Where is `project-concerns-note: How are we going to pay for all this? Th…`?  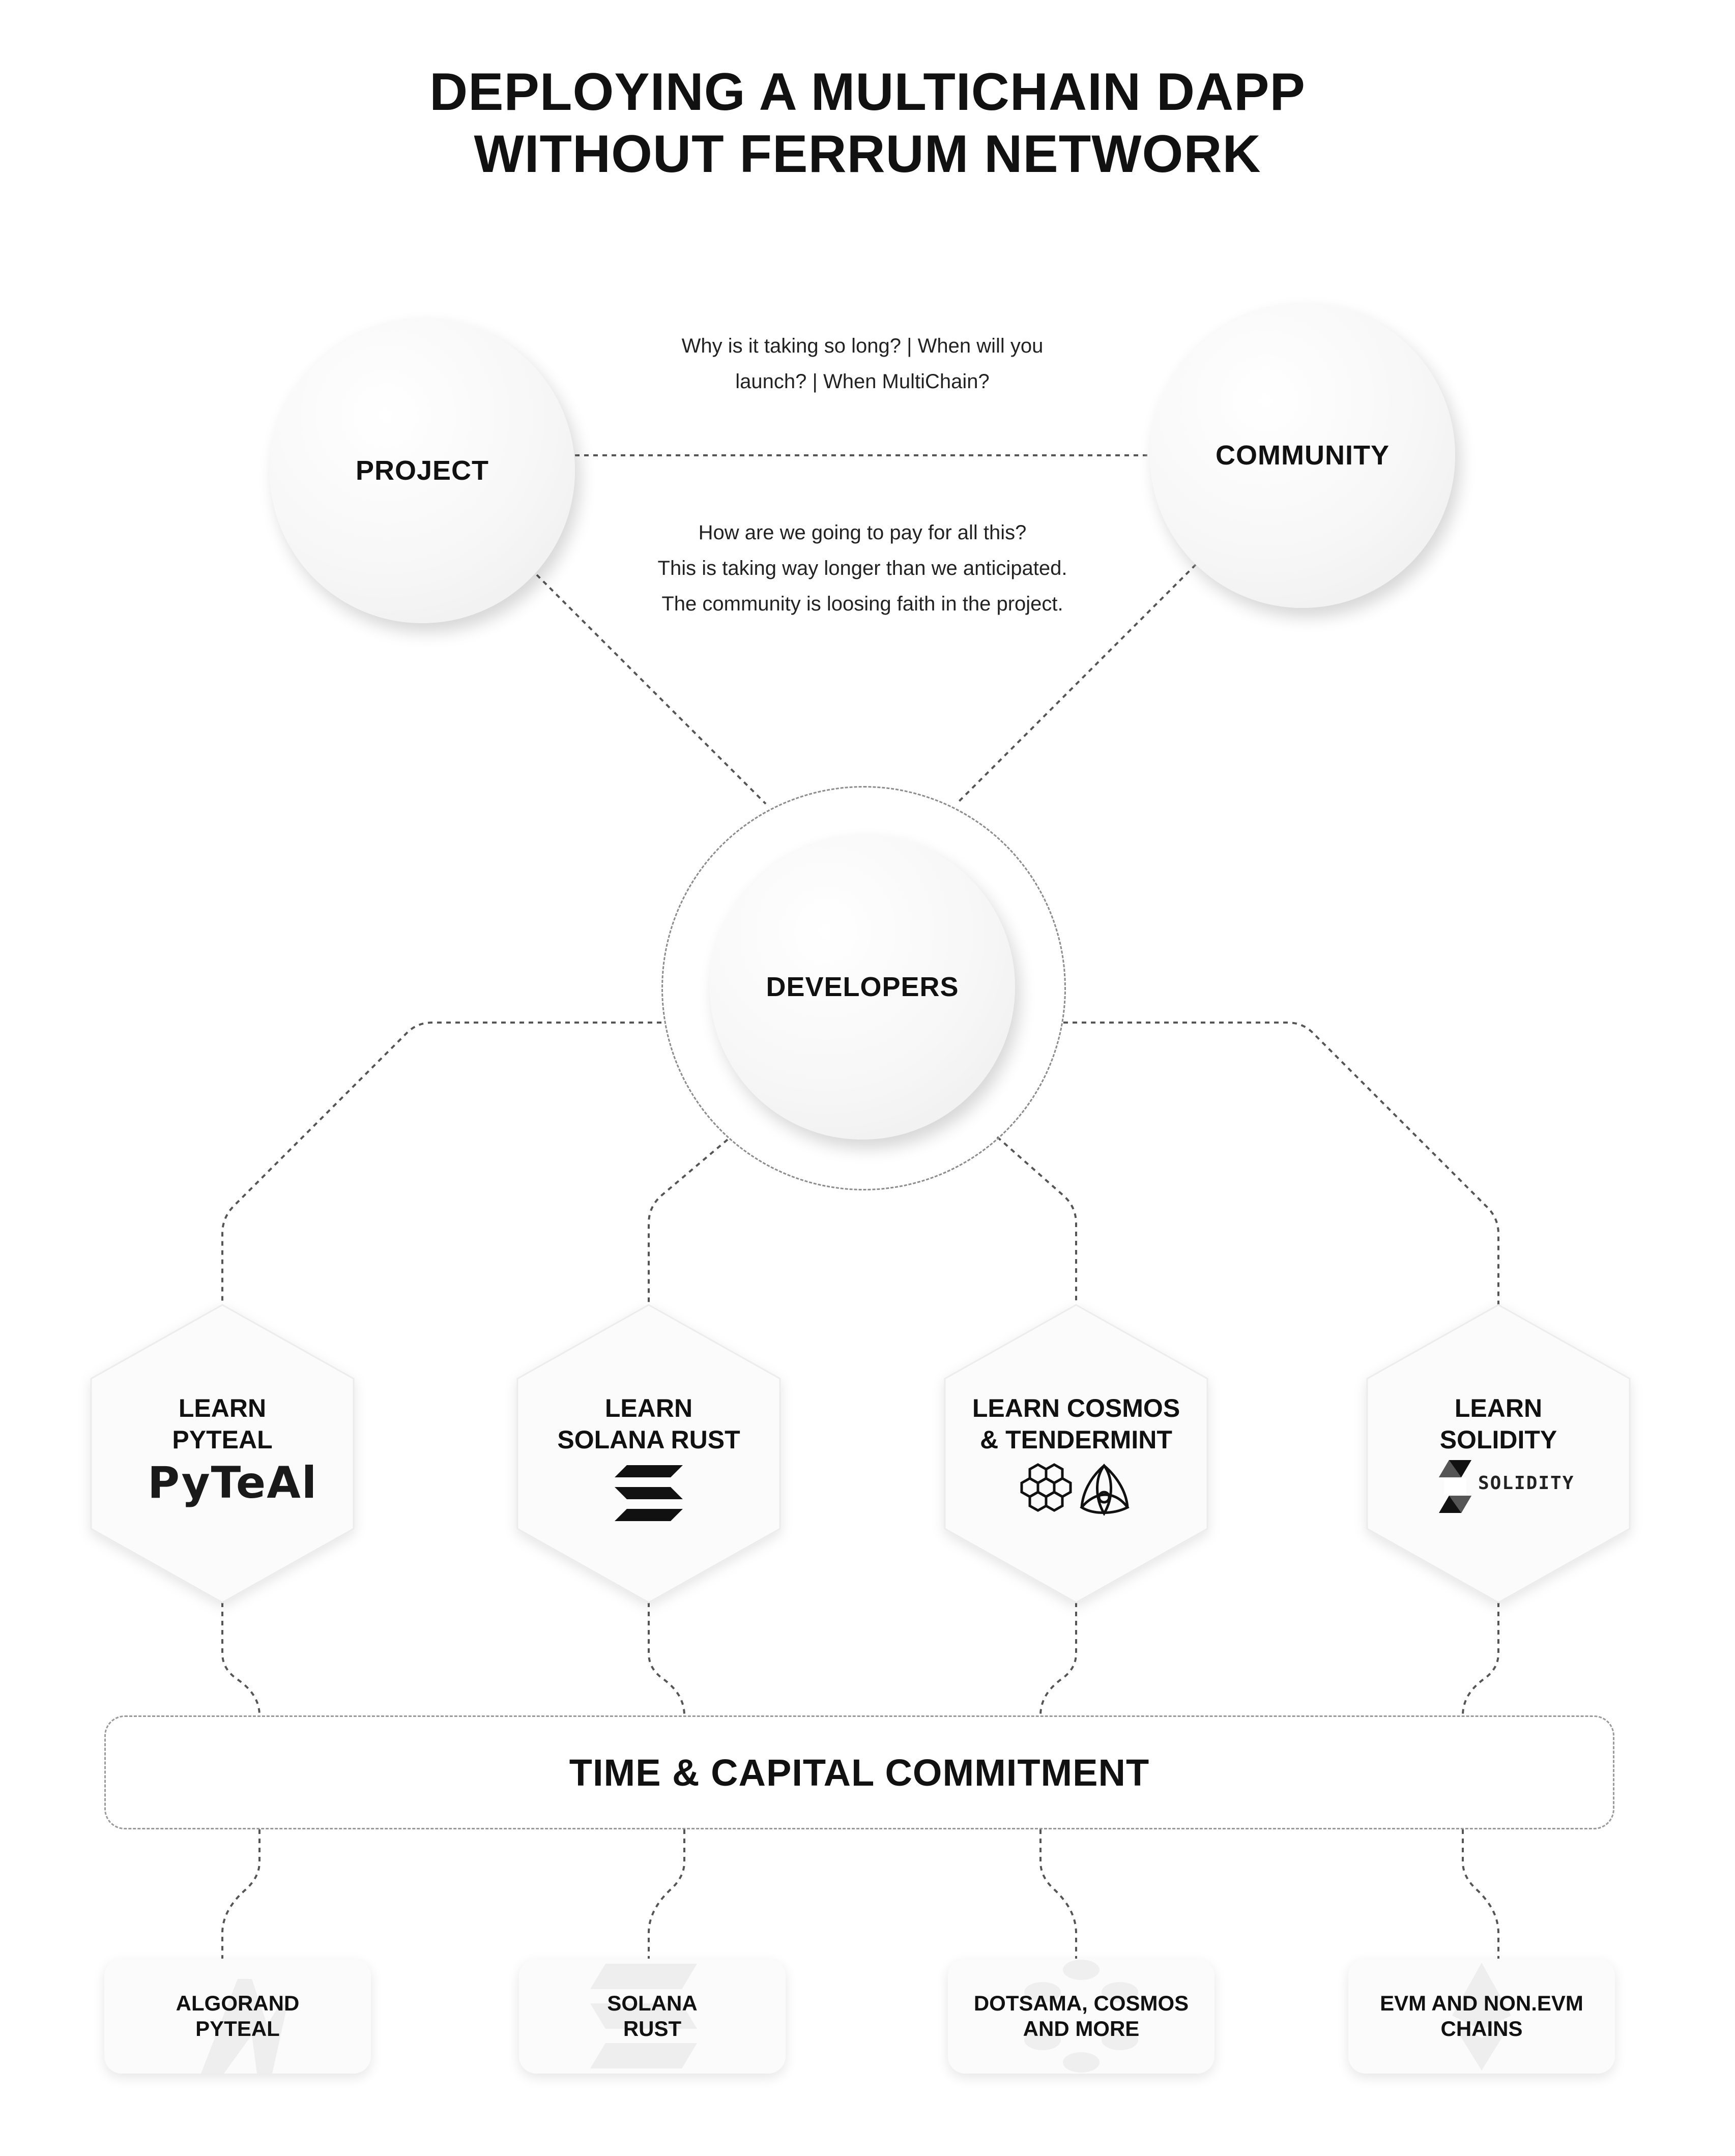
project-concerns-note: How are we going to pay for all this? Th… is located at coordinates (862, 568).